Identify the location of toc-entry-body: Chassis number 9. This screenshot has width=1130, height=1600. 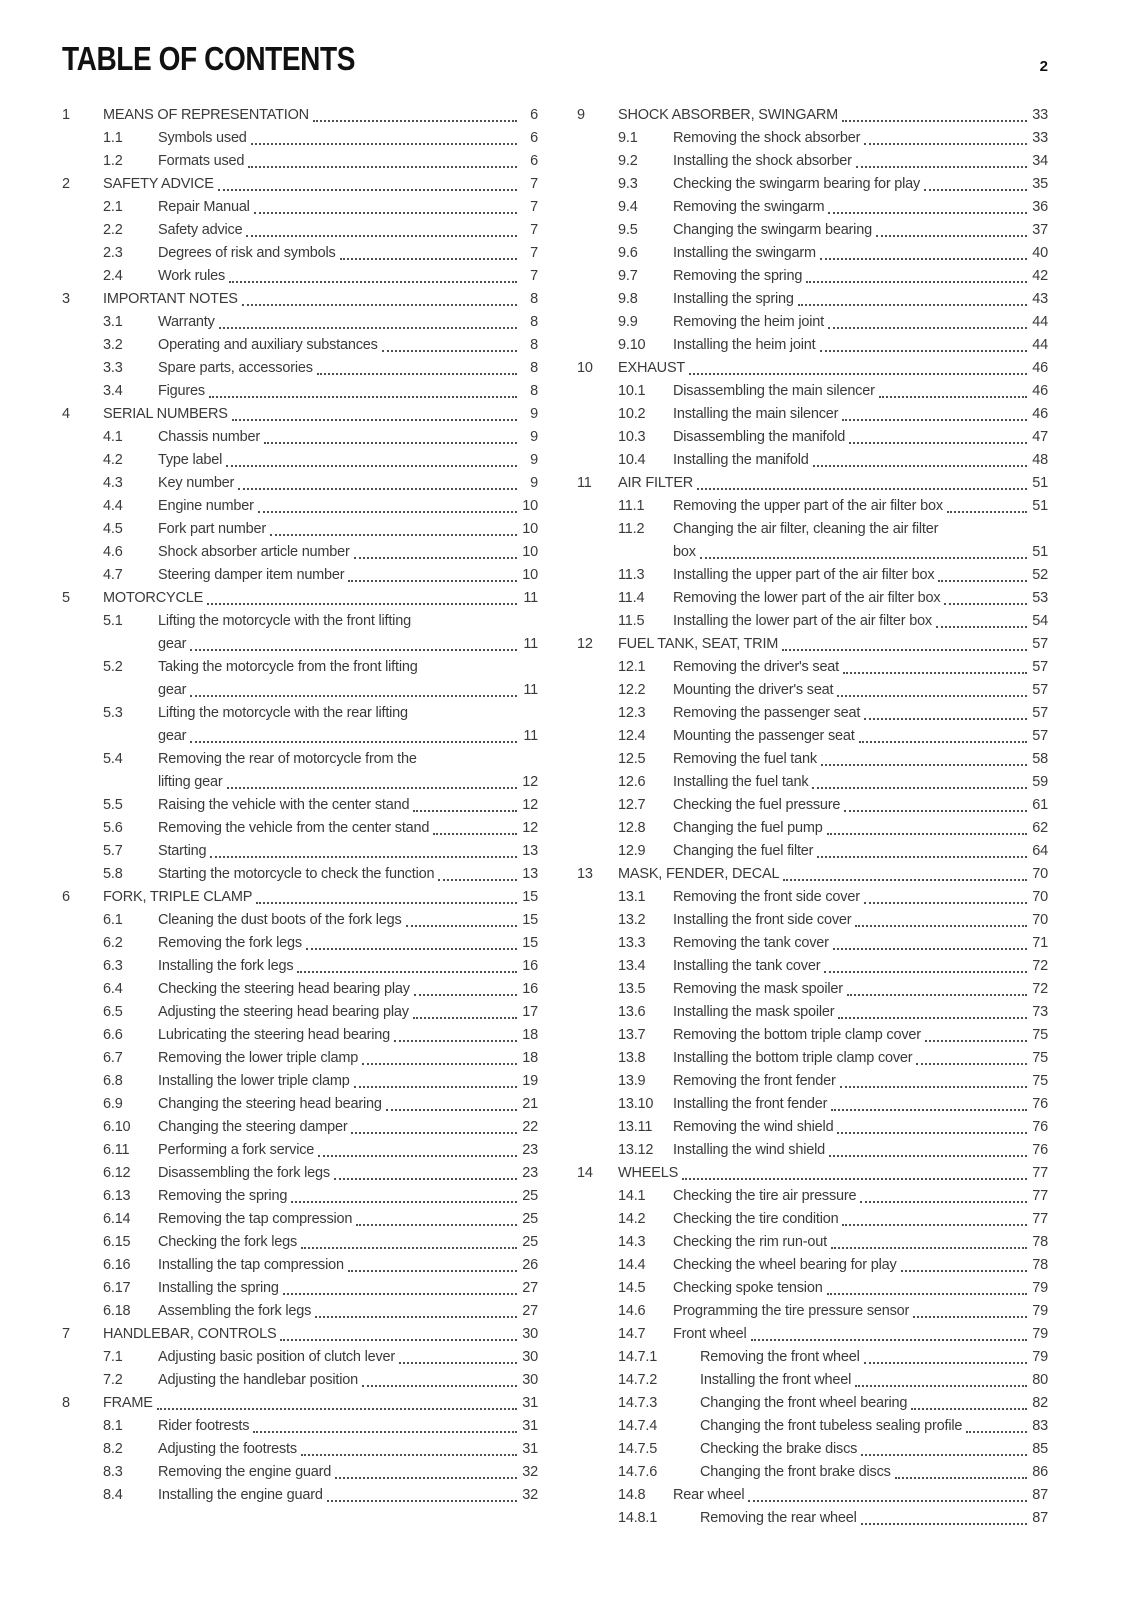
(348, 437).